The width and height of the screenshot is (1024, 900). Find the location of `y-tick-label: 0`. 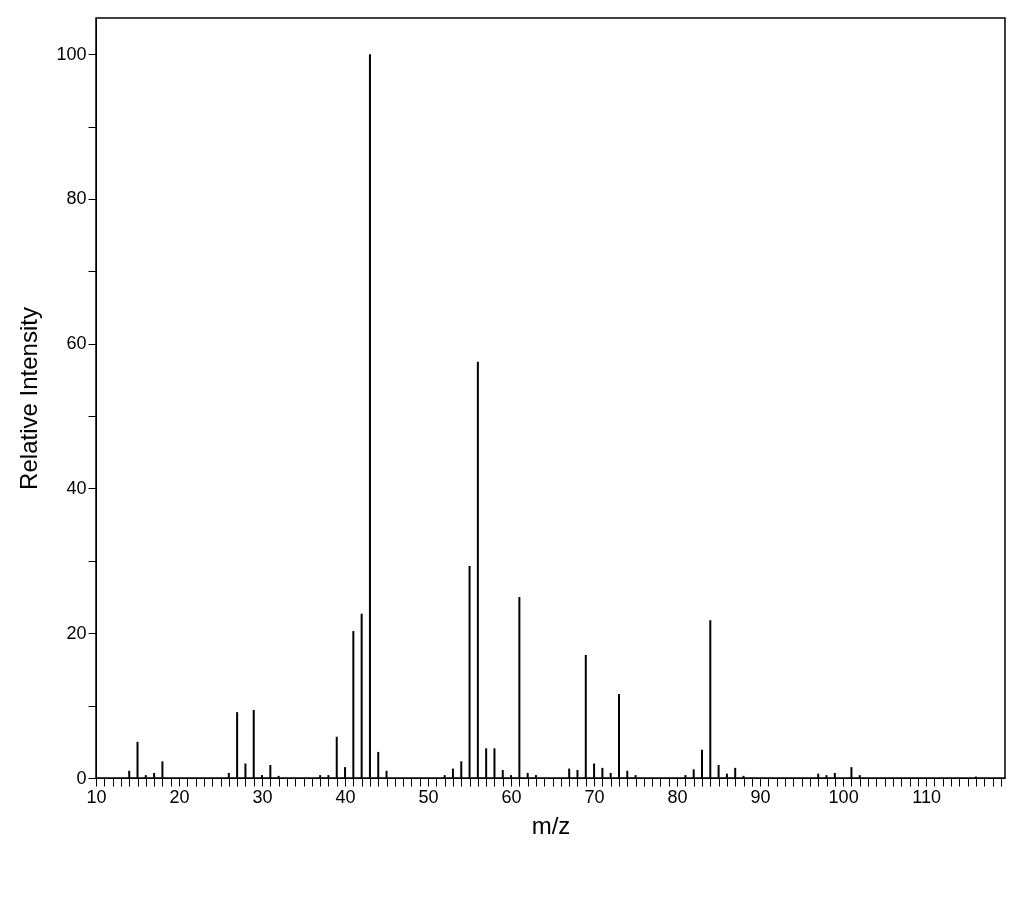

y-tick-label: 0 is located at coordinates (81, 777).